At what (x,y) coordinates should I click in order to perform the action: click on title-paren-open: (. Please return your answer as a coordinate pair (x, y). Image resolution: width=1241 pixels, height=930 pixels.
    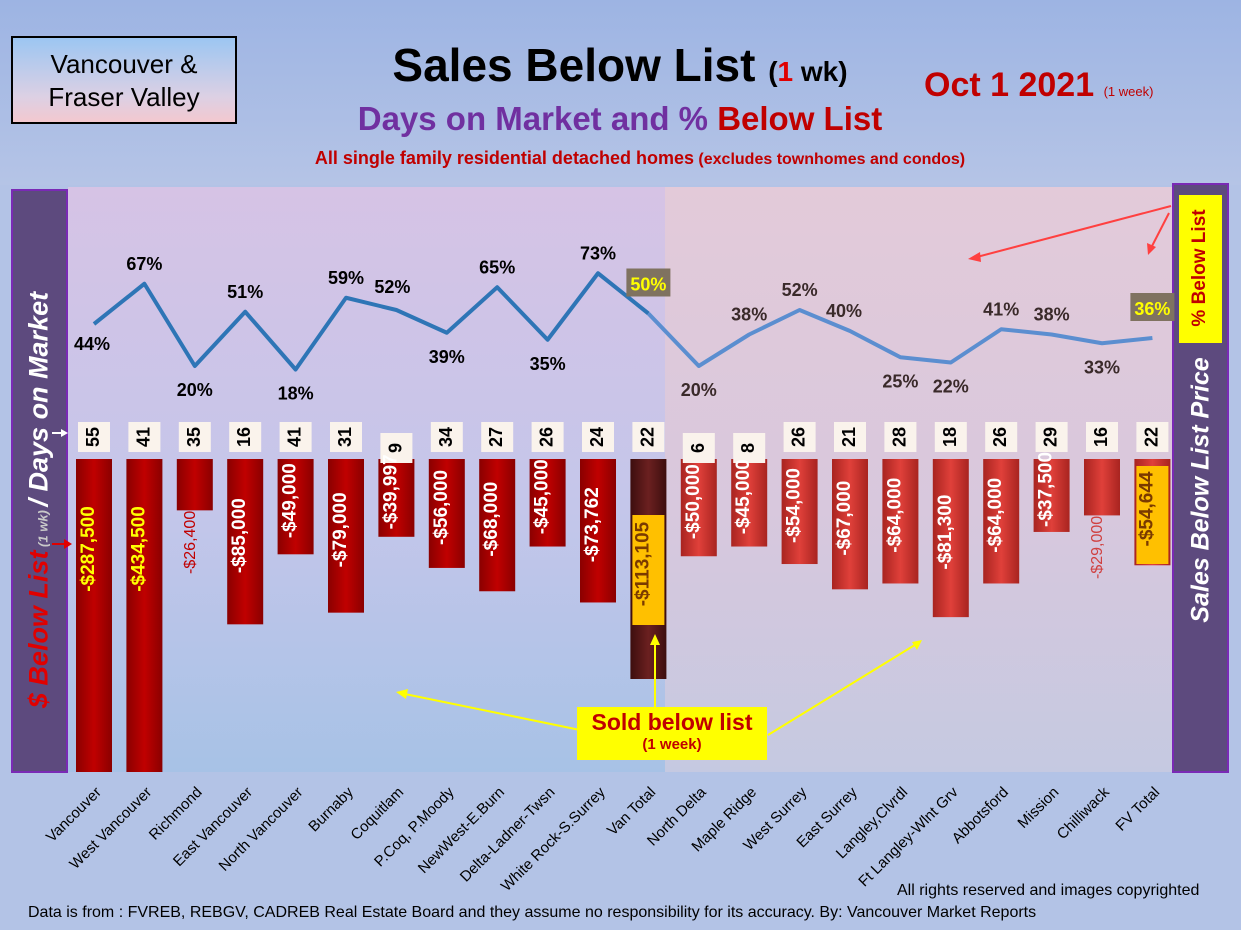
    Looking at the image, I should click on (773, 71).